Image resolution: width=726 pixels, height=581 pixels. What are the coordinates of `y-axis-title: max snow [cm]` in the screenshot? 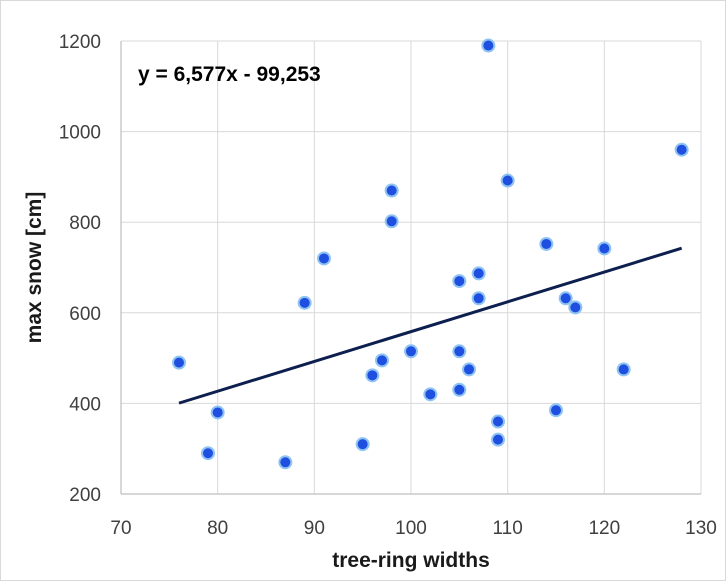 It's located at (34, 268).